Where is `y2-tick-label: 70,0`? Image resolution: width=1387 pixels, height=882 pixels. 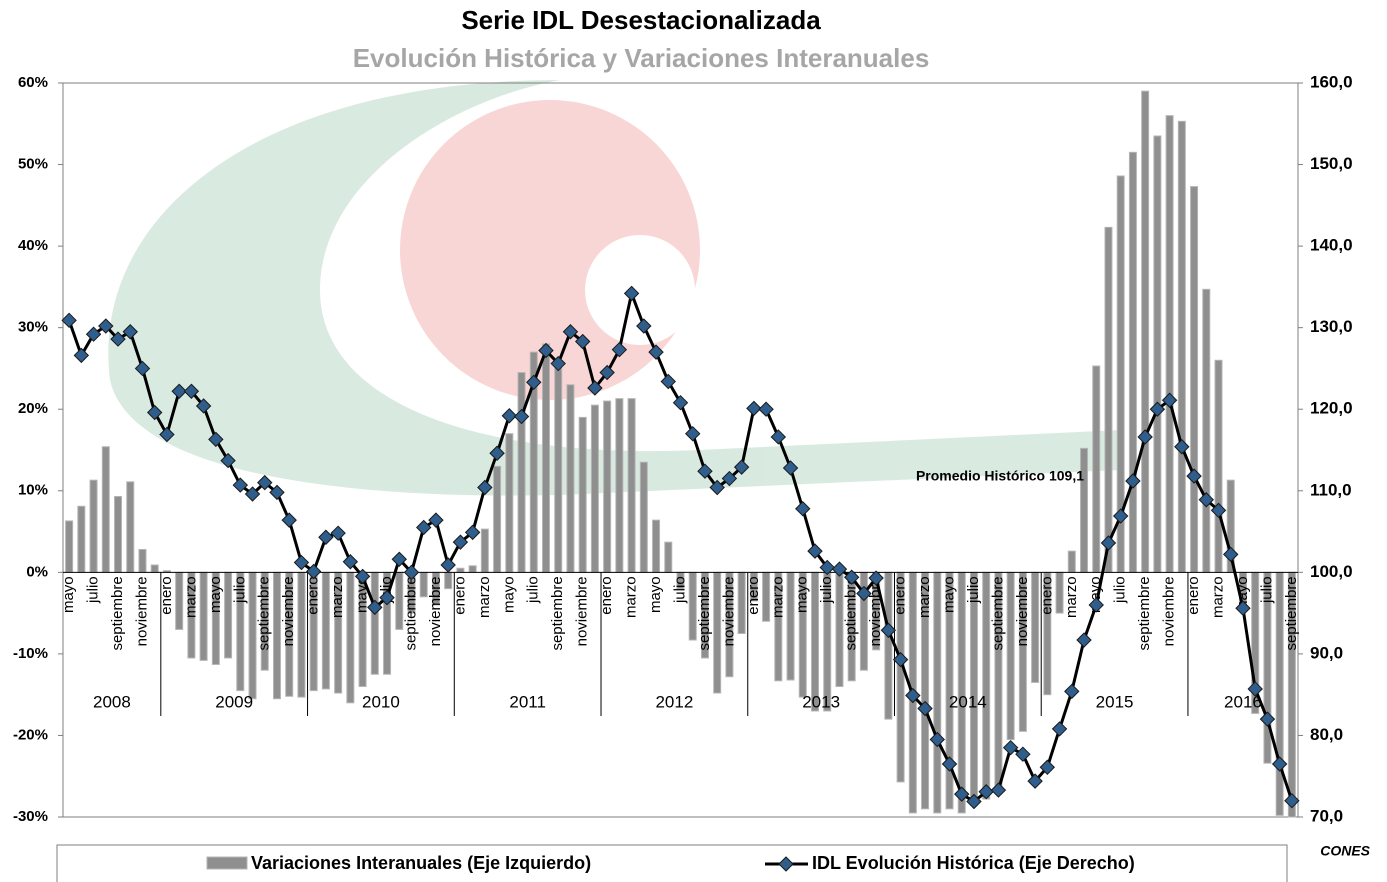 y2-tick-label: 70,0 is located at coordinates (1326, 815).